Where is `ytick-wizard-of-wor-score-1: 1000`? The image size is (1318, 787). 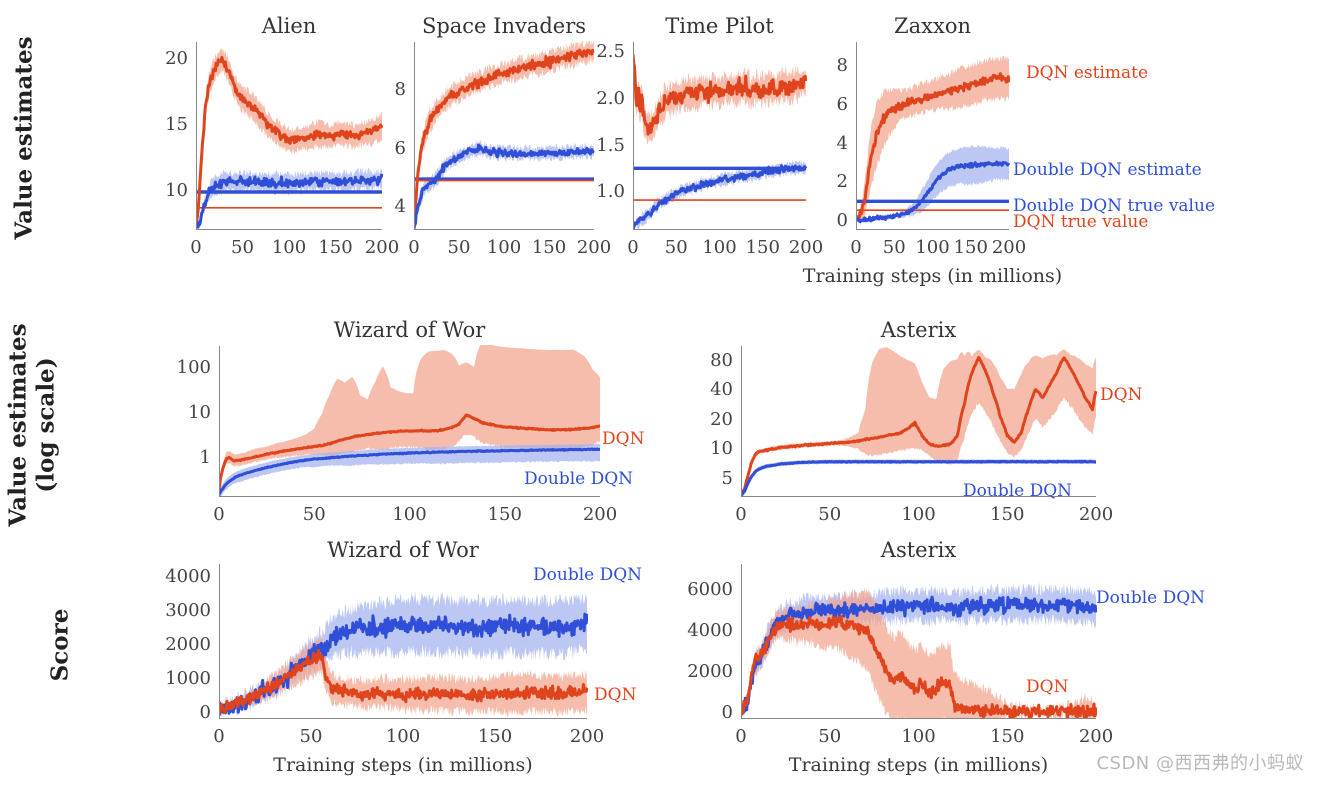 ytick-wizard-of-wor-score-1: 1000 is located at coordinates (188, 678).